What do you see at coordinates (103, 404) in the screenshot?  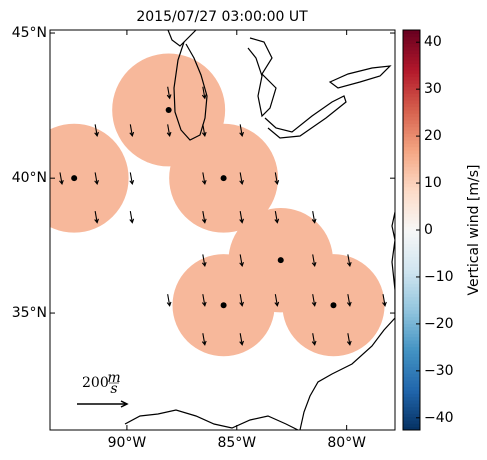 I see `key-arrow` at bounding box center [103, 404].